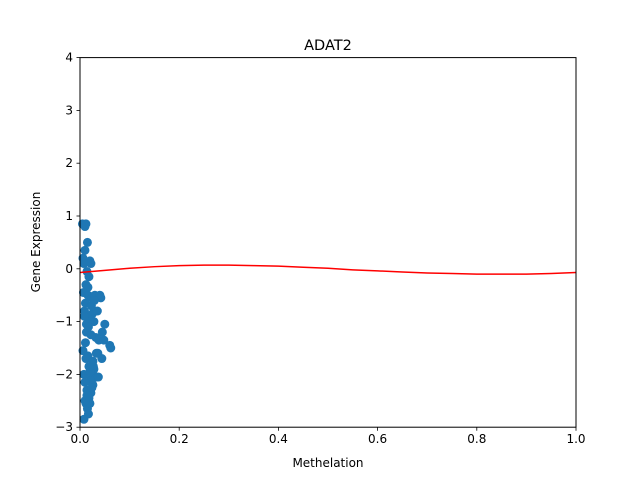 The width and height of the screenshot is (640, 484). I want to click on y-axis-label: Gene Expression, so click(36, 242).